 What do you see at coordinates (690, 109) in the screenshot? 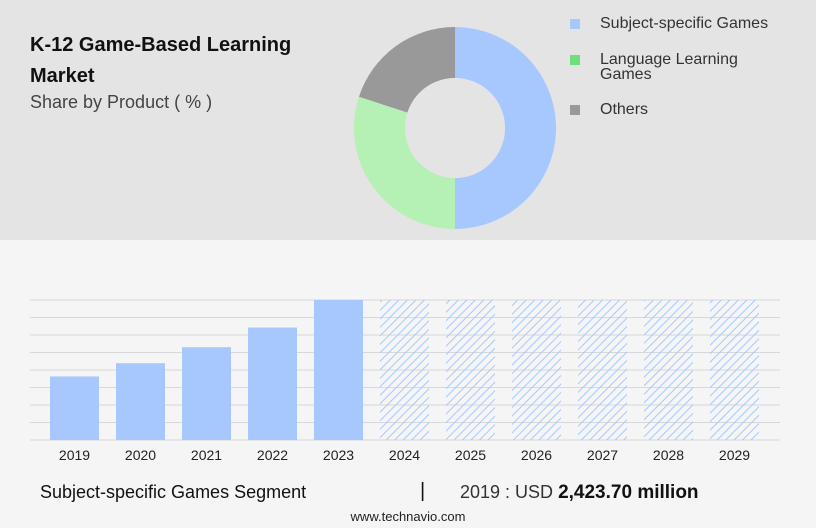
I see `legend-item-others: Others` at bounding box center [690, 109].